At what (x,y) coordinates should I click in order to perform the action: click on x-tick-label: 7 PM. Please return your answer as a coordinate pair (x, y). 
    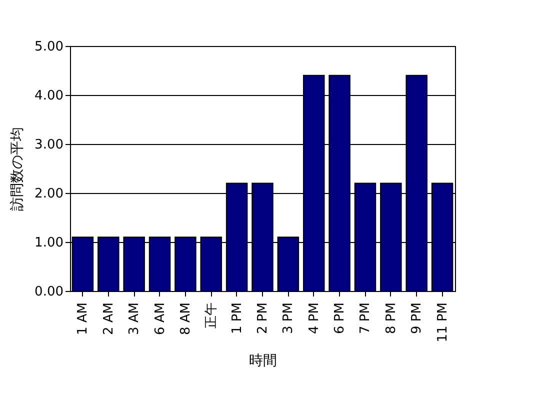
    Looking at the image, I should click on (366, 318).